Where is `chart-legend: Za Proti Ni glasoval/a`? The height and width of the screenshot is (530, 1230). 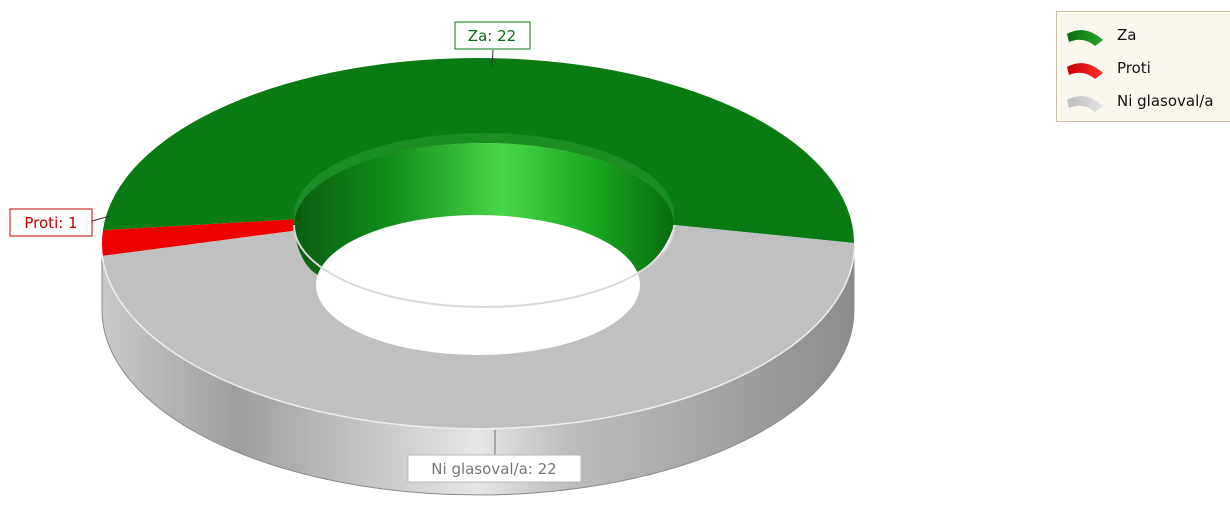
chart-legend: Za Proti Ni glasoval/a is located at coordinates (1143, 66).